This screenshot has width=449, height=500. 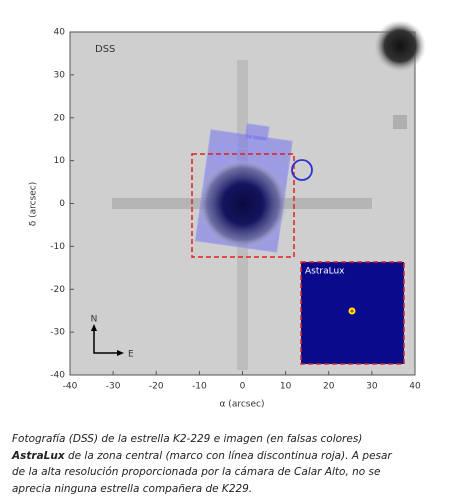 I want to click on y-tick-label: -40, so click(x=57, y=376).